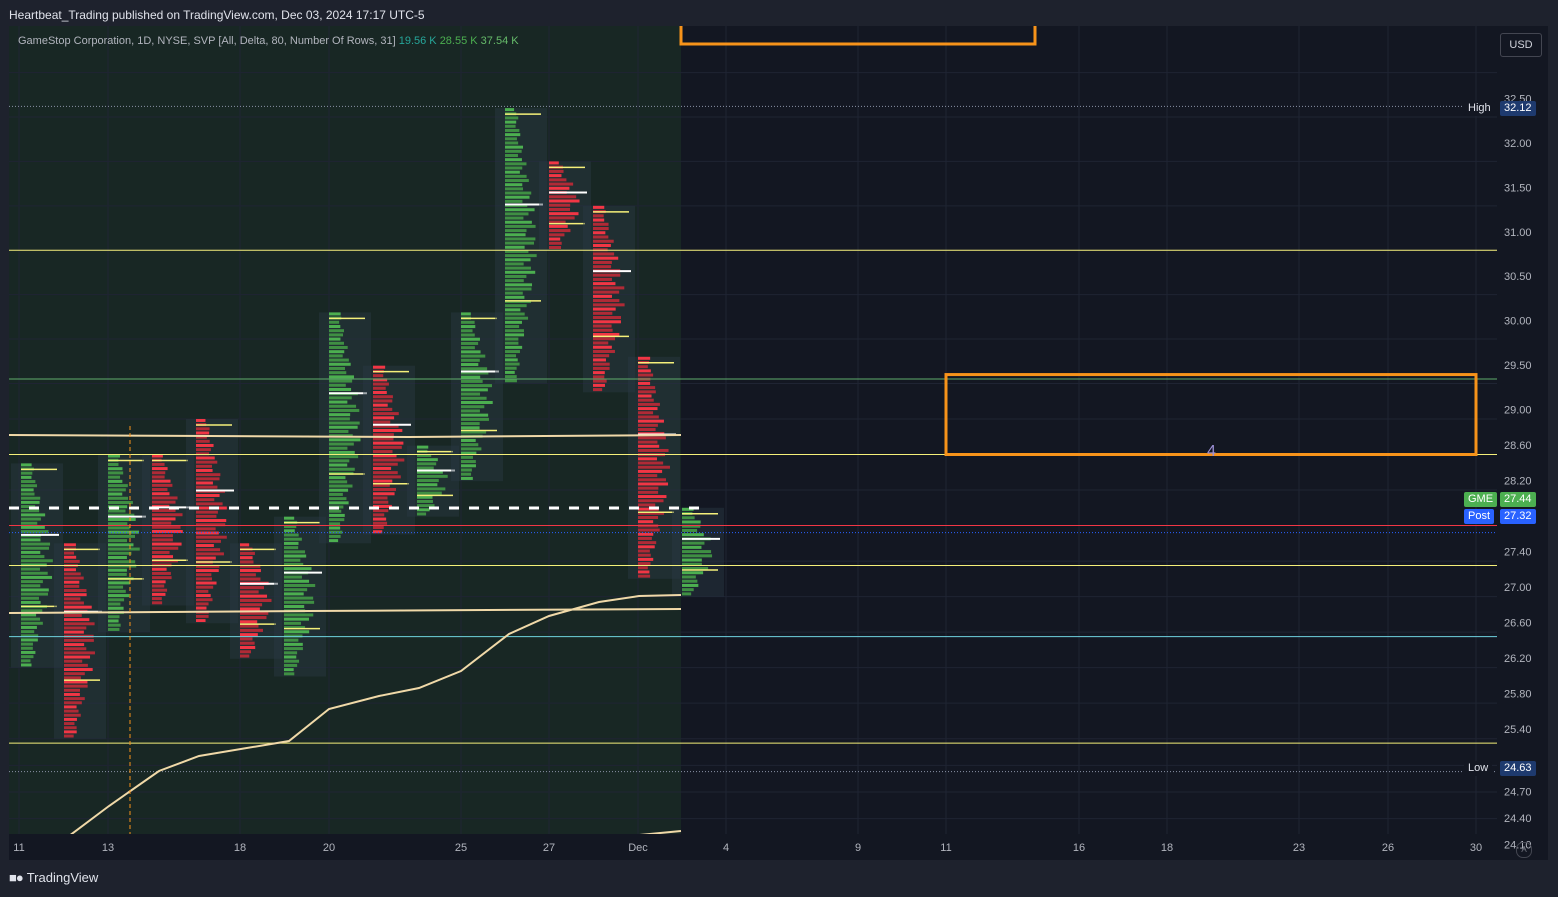 The image size is (1558, 897). What do you see at coordinates (1479, 108) in the screenshot?
I see `high-tag-label: High` at bounding box center [1479, 108].